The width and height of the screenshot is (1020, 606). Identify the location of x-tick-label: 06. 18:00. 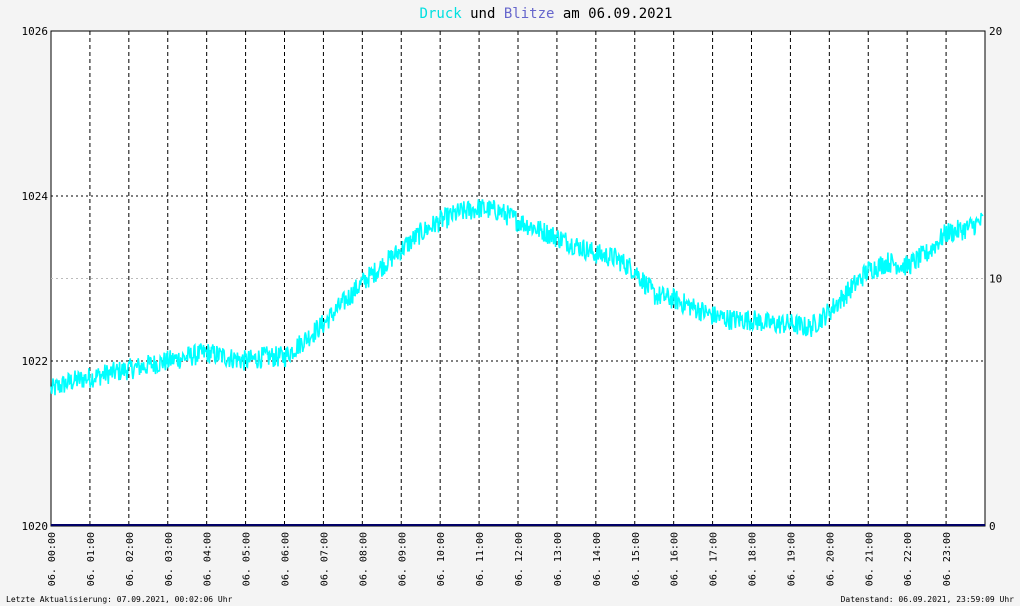
(753, 559).